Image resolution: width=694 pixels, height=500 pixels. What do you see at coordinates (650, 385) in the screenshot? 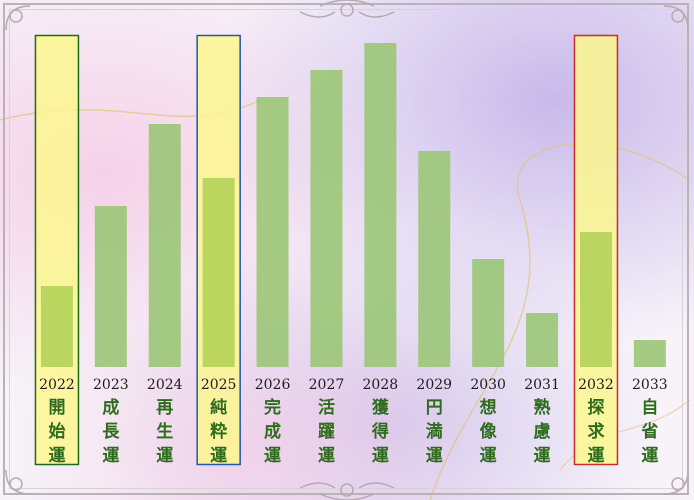
I see `tick-label-2033: 2033` at bounding box center [650, 385].